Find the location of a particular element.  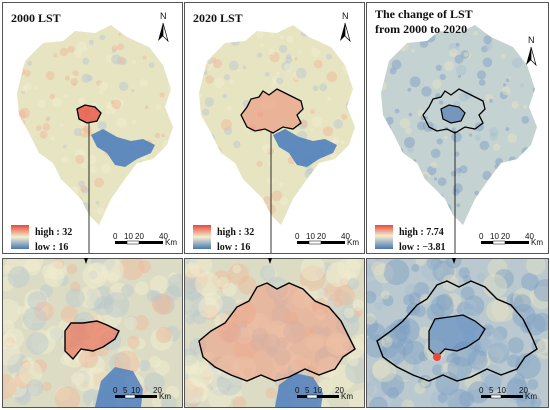

scale-bar: 0 10 20 40 Km is located at coordinates (511, 239).